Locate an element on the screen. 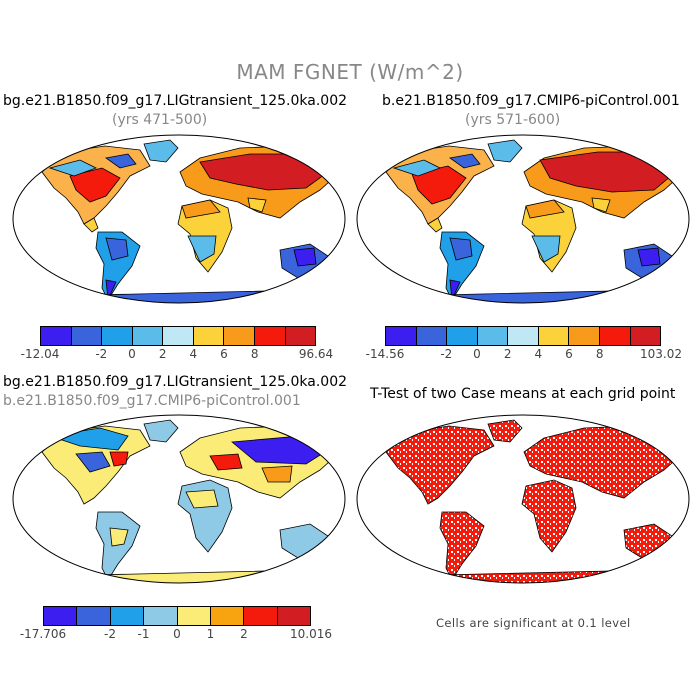  panel-1-subtitle: (yrs 471-500) is located at coordinates (160, 120).